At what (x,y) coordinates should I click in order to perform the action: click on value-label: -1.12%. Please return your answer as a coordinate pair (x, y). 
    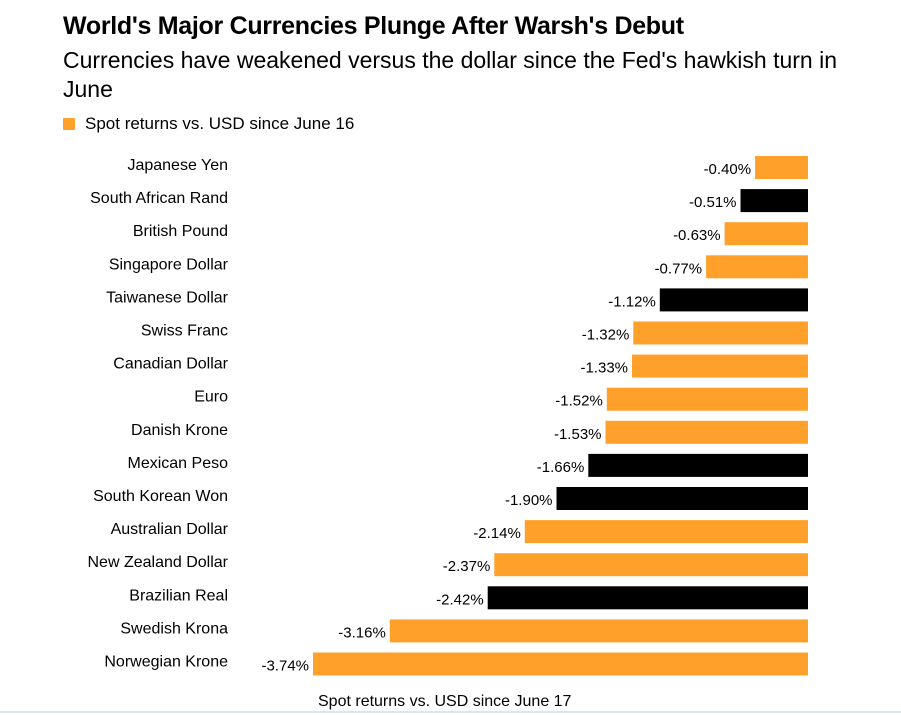
    Looking at the image, I should click on (632, 301).